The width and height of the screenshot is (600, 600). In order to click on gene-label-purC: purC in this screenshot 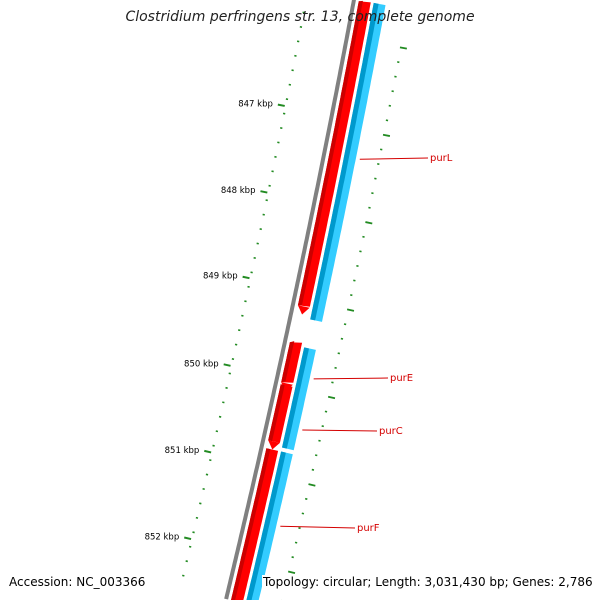, I will do `click(391, 431)`.